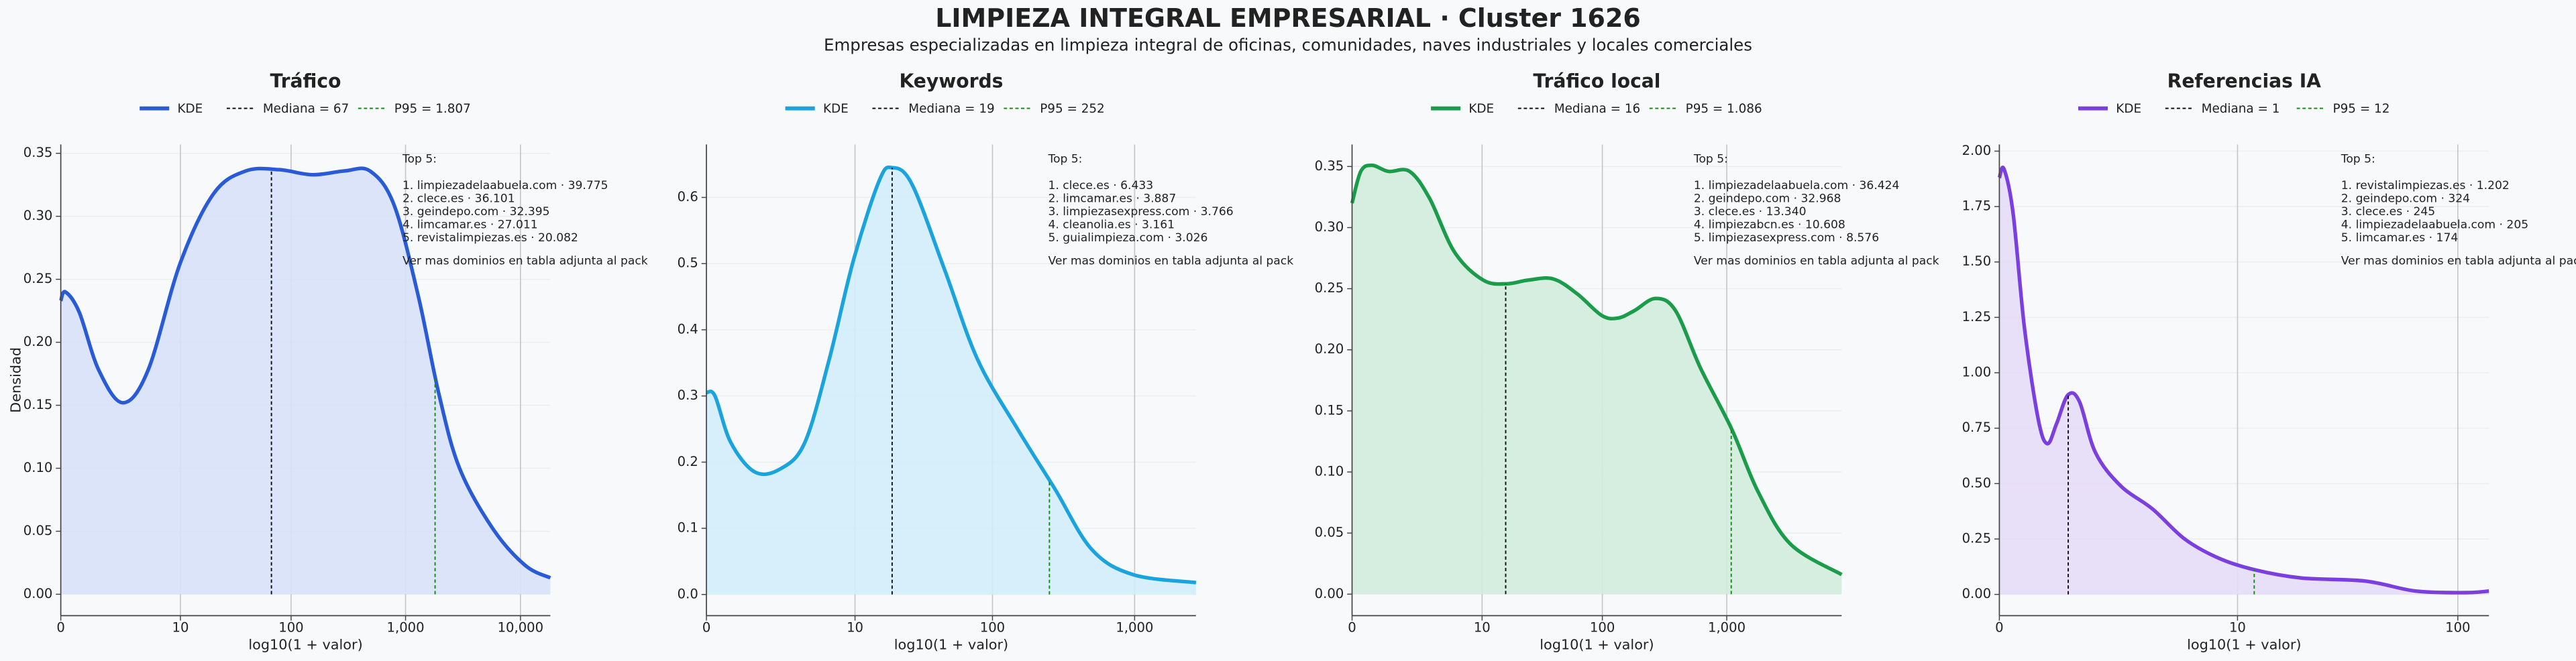 This screenshot has height=661, width=2576. Describe the element at coordinates (306, 109) in the screenshot. I see `legend-label: Mediana = 67` at that location.